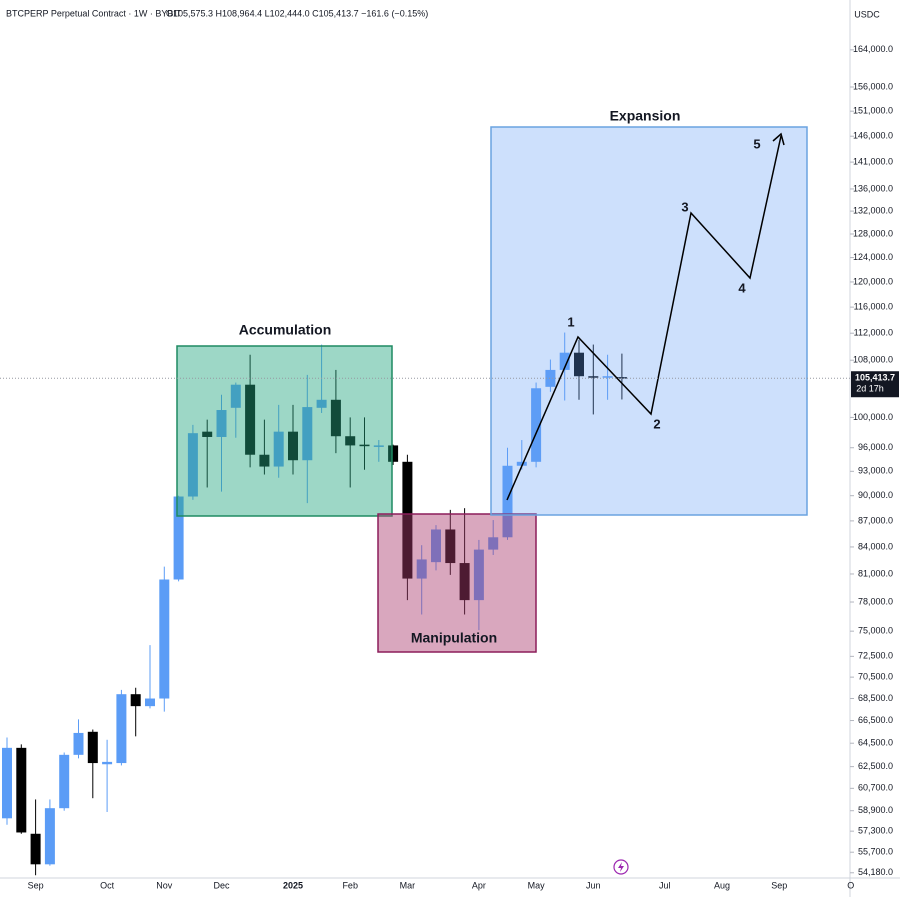 The width and height of the screenshot is (900, 897). I want to click on accumulation-box, so click(284, 431).